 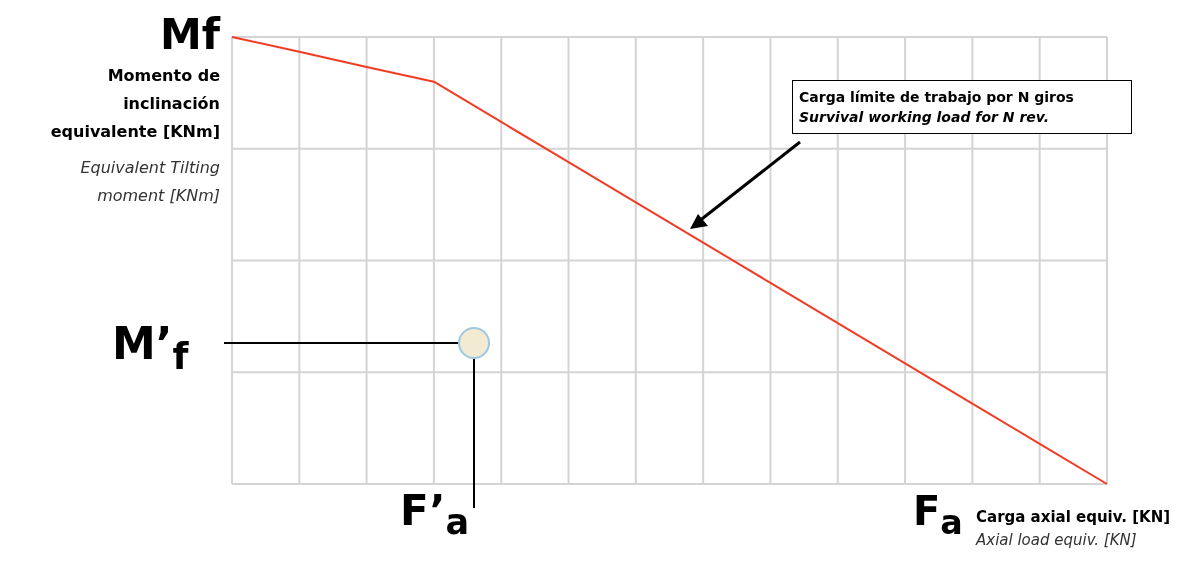 I want to click on annotation: Carga límite de trabajo por N giros, so click(x=937, y=97).